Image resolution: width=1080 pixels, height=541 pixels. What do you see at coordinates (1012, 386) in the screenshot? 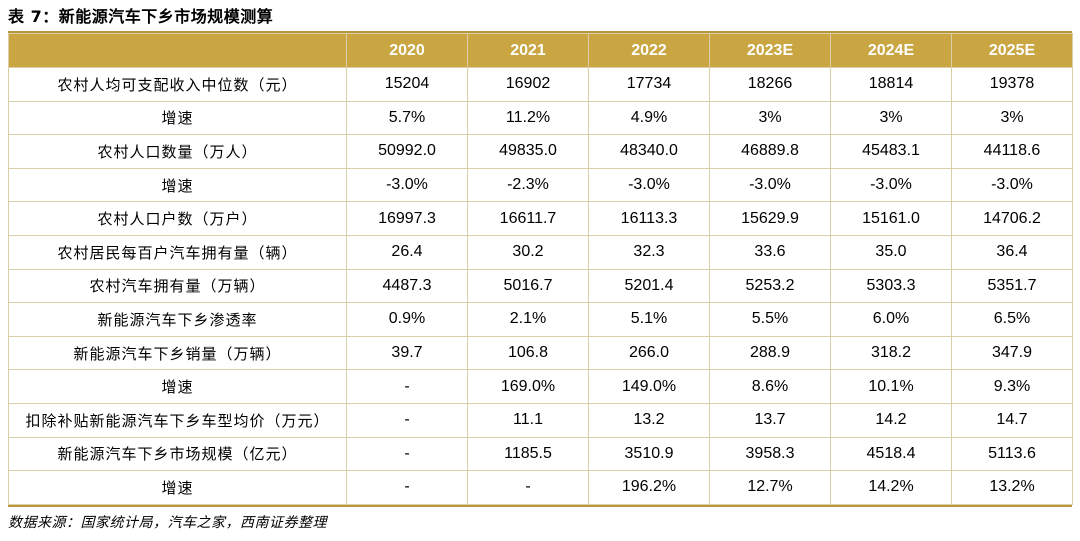
I see `value-cell: 9.3%` at bounding box center [1012, 386].